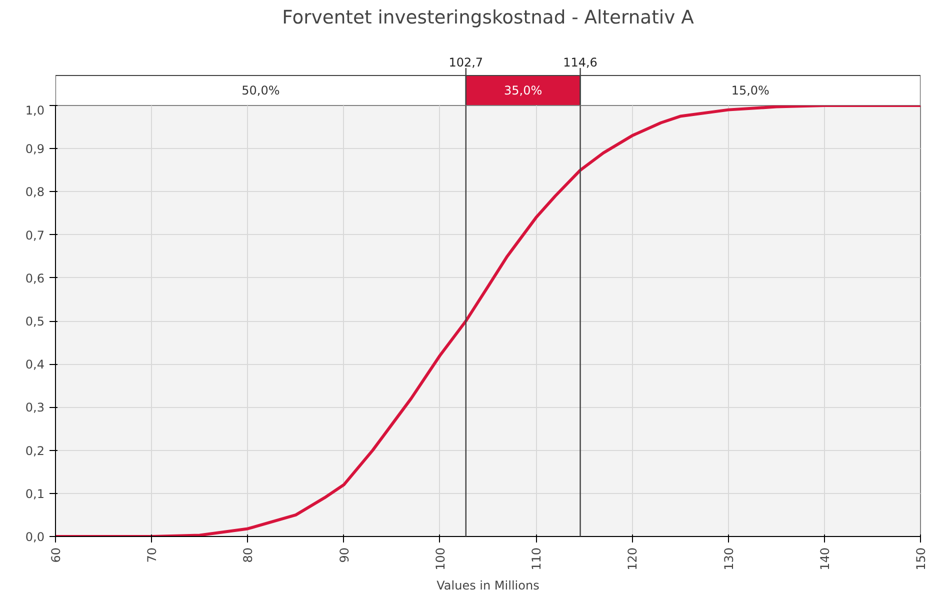  I want to click on y-tick-label: 0,6, so click(35, 278).